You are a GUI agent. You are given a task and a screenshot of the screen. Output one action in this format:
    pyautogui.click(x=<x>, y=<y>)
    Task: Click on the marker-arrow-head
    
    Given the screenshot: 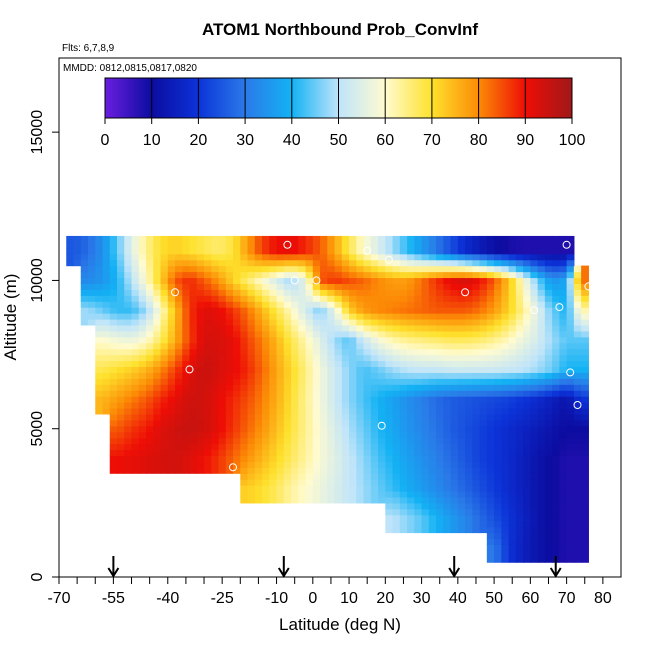 What is the action you would take?
    pyautogui.click(x=283, y=572)
    